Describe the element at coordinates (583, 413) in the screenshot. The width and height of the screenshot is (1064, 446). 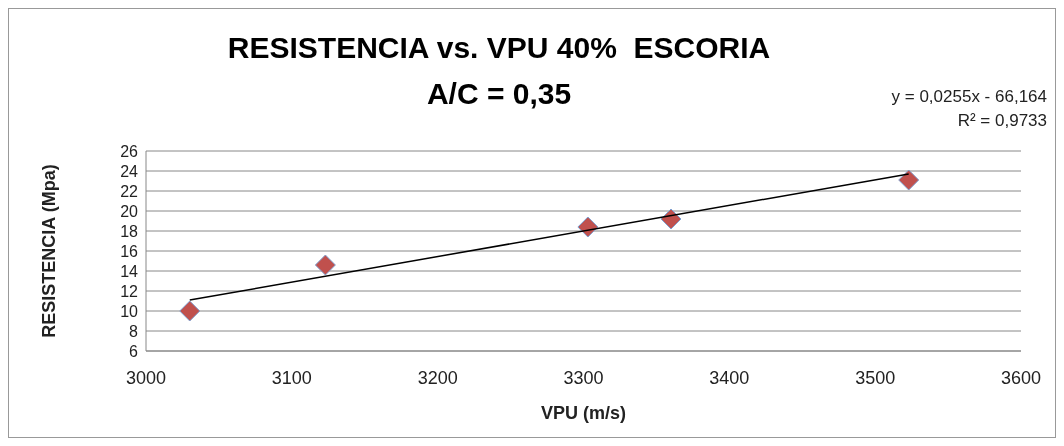
I see `x-axis-title: VPU (m/s)` at that location.